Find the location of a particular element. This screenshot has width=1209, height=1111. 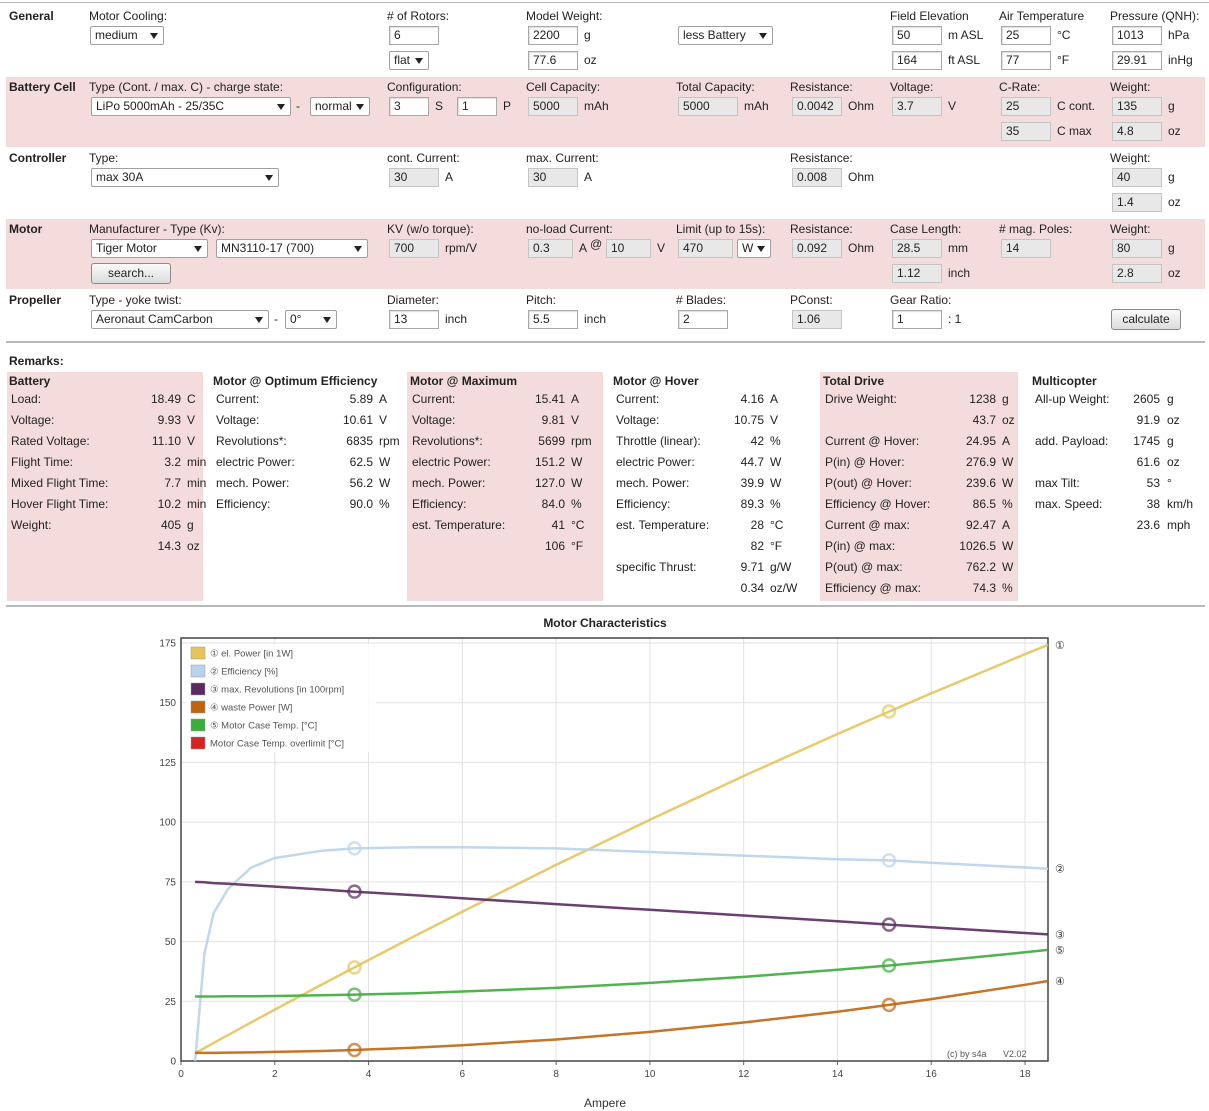

row-value: 56.2 is located at coordinates (361, 483).